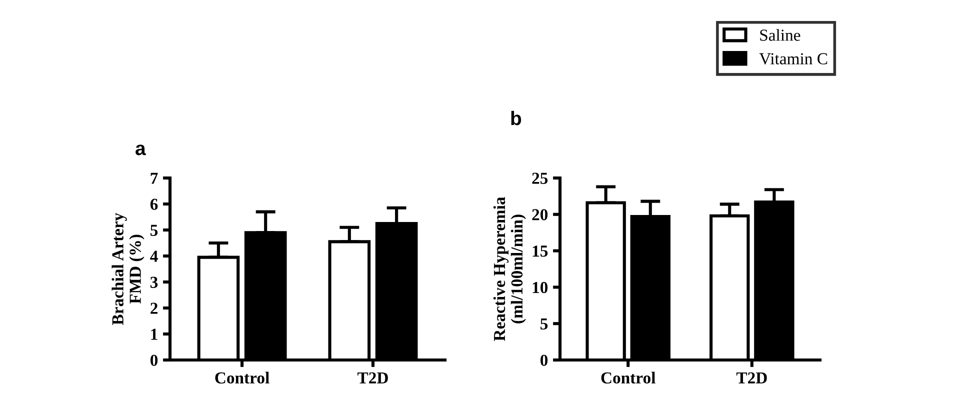  What do you see at coordinates (154, 256) in the screenshot?
I see `y-tick-label: 4` at bounding box center [154, 256].